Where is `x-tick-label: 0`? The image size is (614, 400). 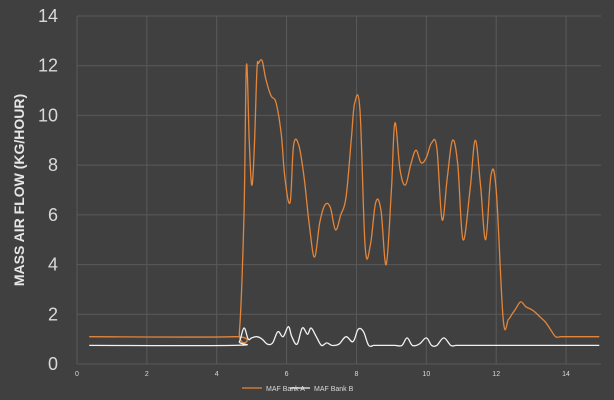 x-tick-label: 0 is located at coordinates (77, 374).